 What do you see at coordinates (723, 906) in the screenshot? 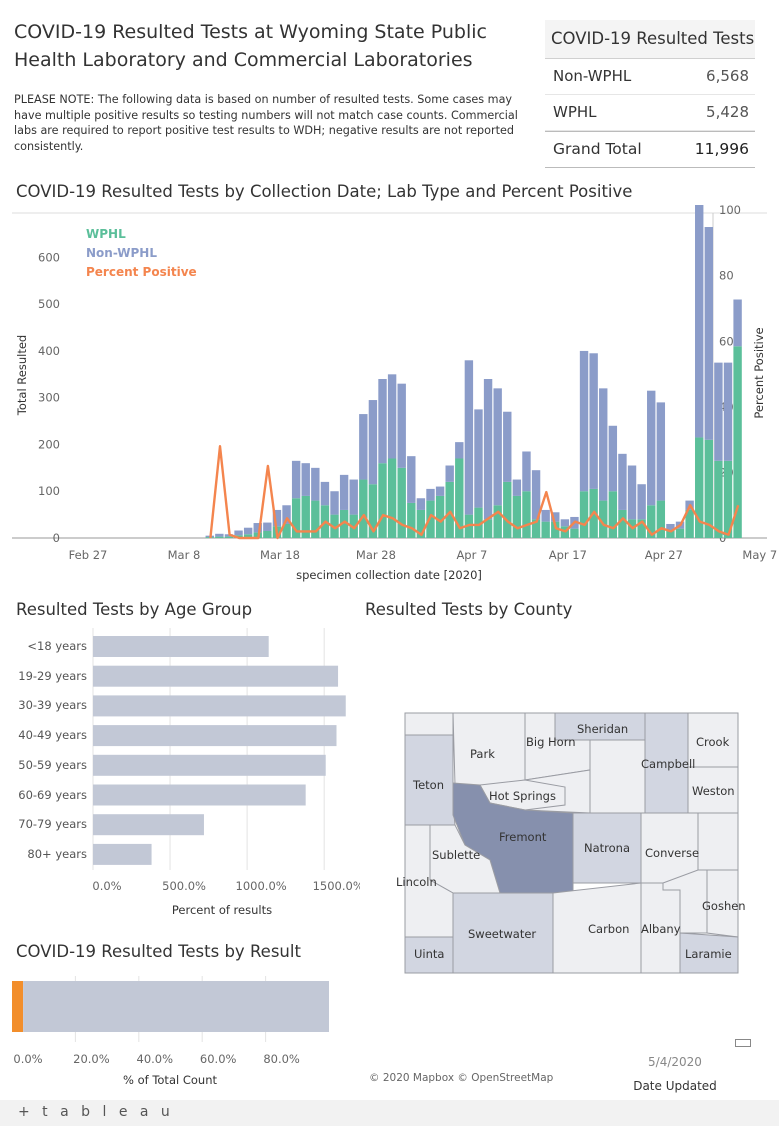
I see `county-label-goshen: Goshen` at bounding box center [723, 906].